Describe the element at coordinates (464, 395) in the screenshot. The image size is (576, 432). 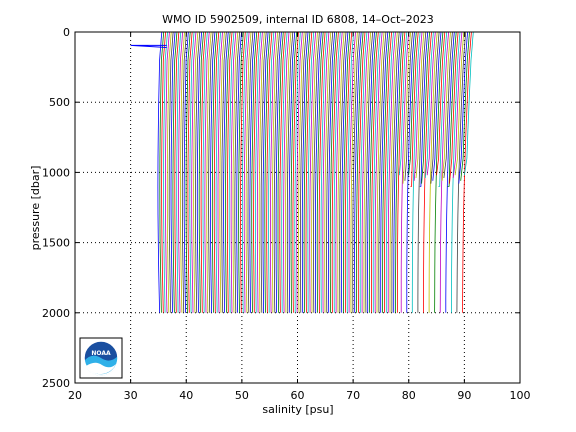
I see `x-tick-label: 90` at that location.